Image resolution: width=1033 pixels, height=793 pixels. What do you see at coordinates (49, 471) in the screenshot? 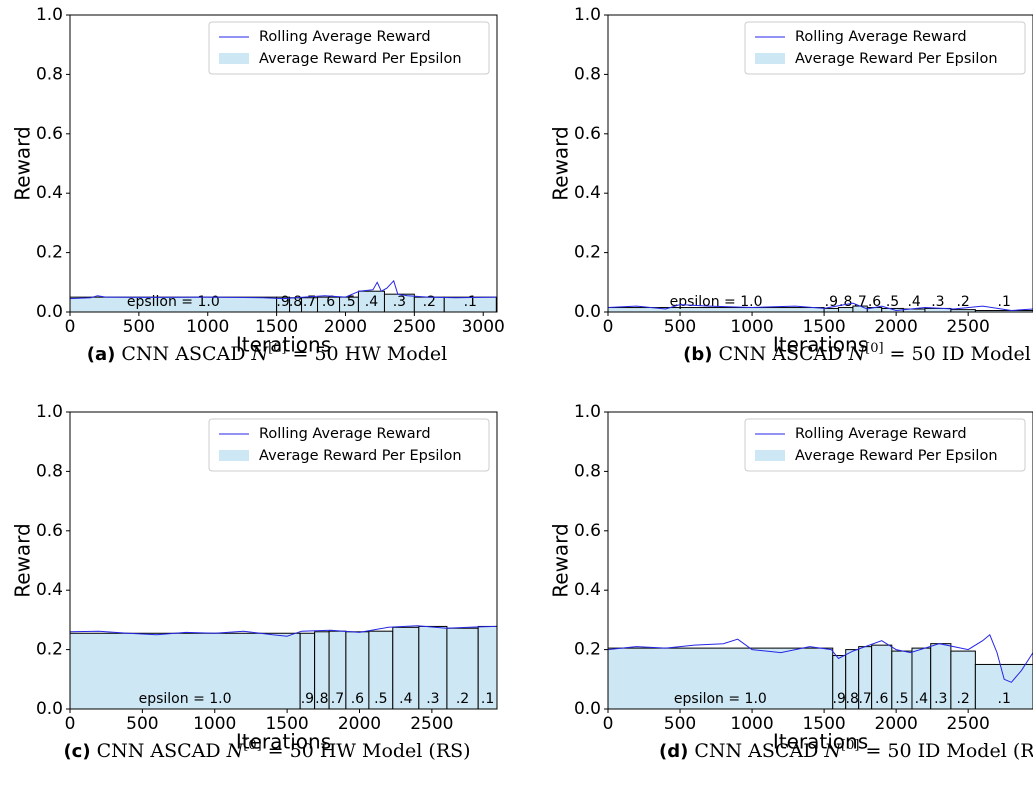
I see `y-tick-label: 0.8` at bounding box center [49, 471].